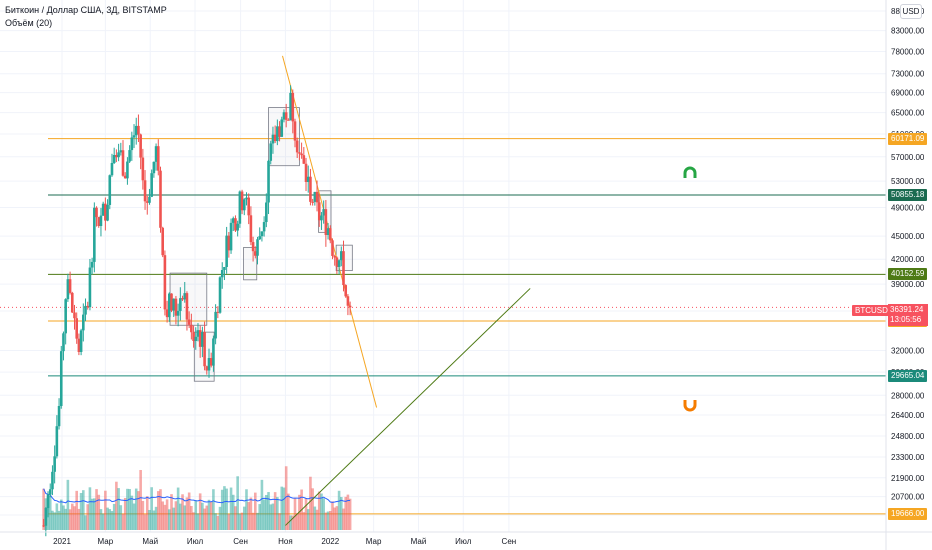 The image size is (932, 550). Describe the element at coordinates (911, 11) in the screenshot. I see `currency-button: USD` at that location.